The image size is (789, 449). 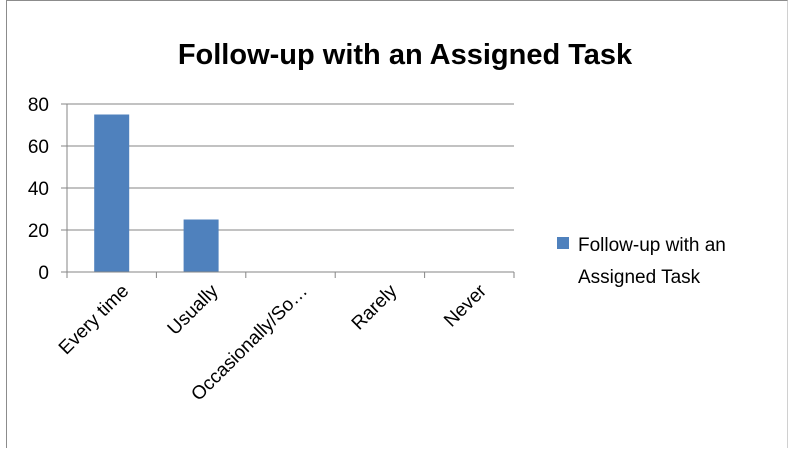 What do you see at coordinates (641, 261) in the screenshot?
I see `legend: Follow-up with an Assigned Task` at bounding box center [641, 261].